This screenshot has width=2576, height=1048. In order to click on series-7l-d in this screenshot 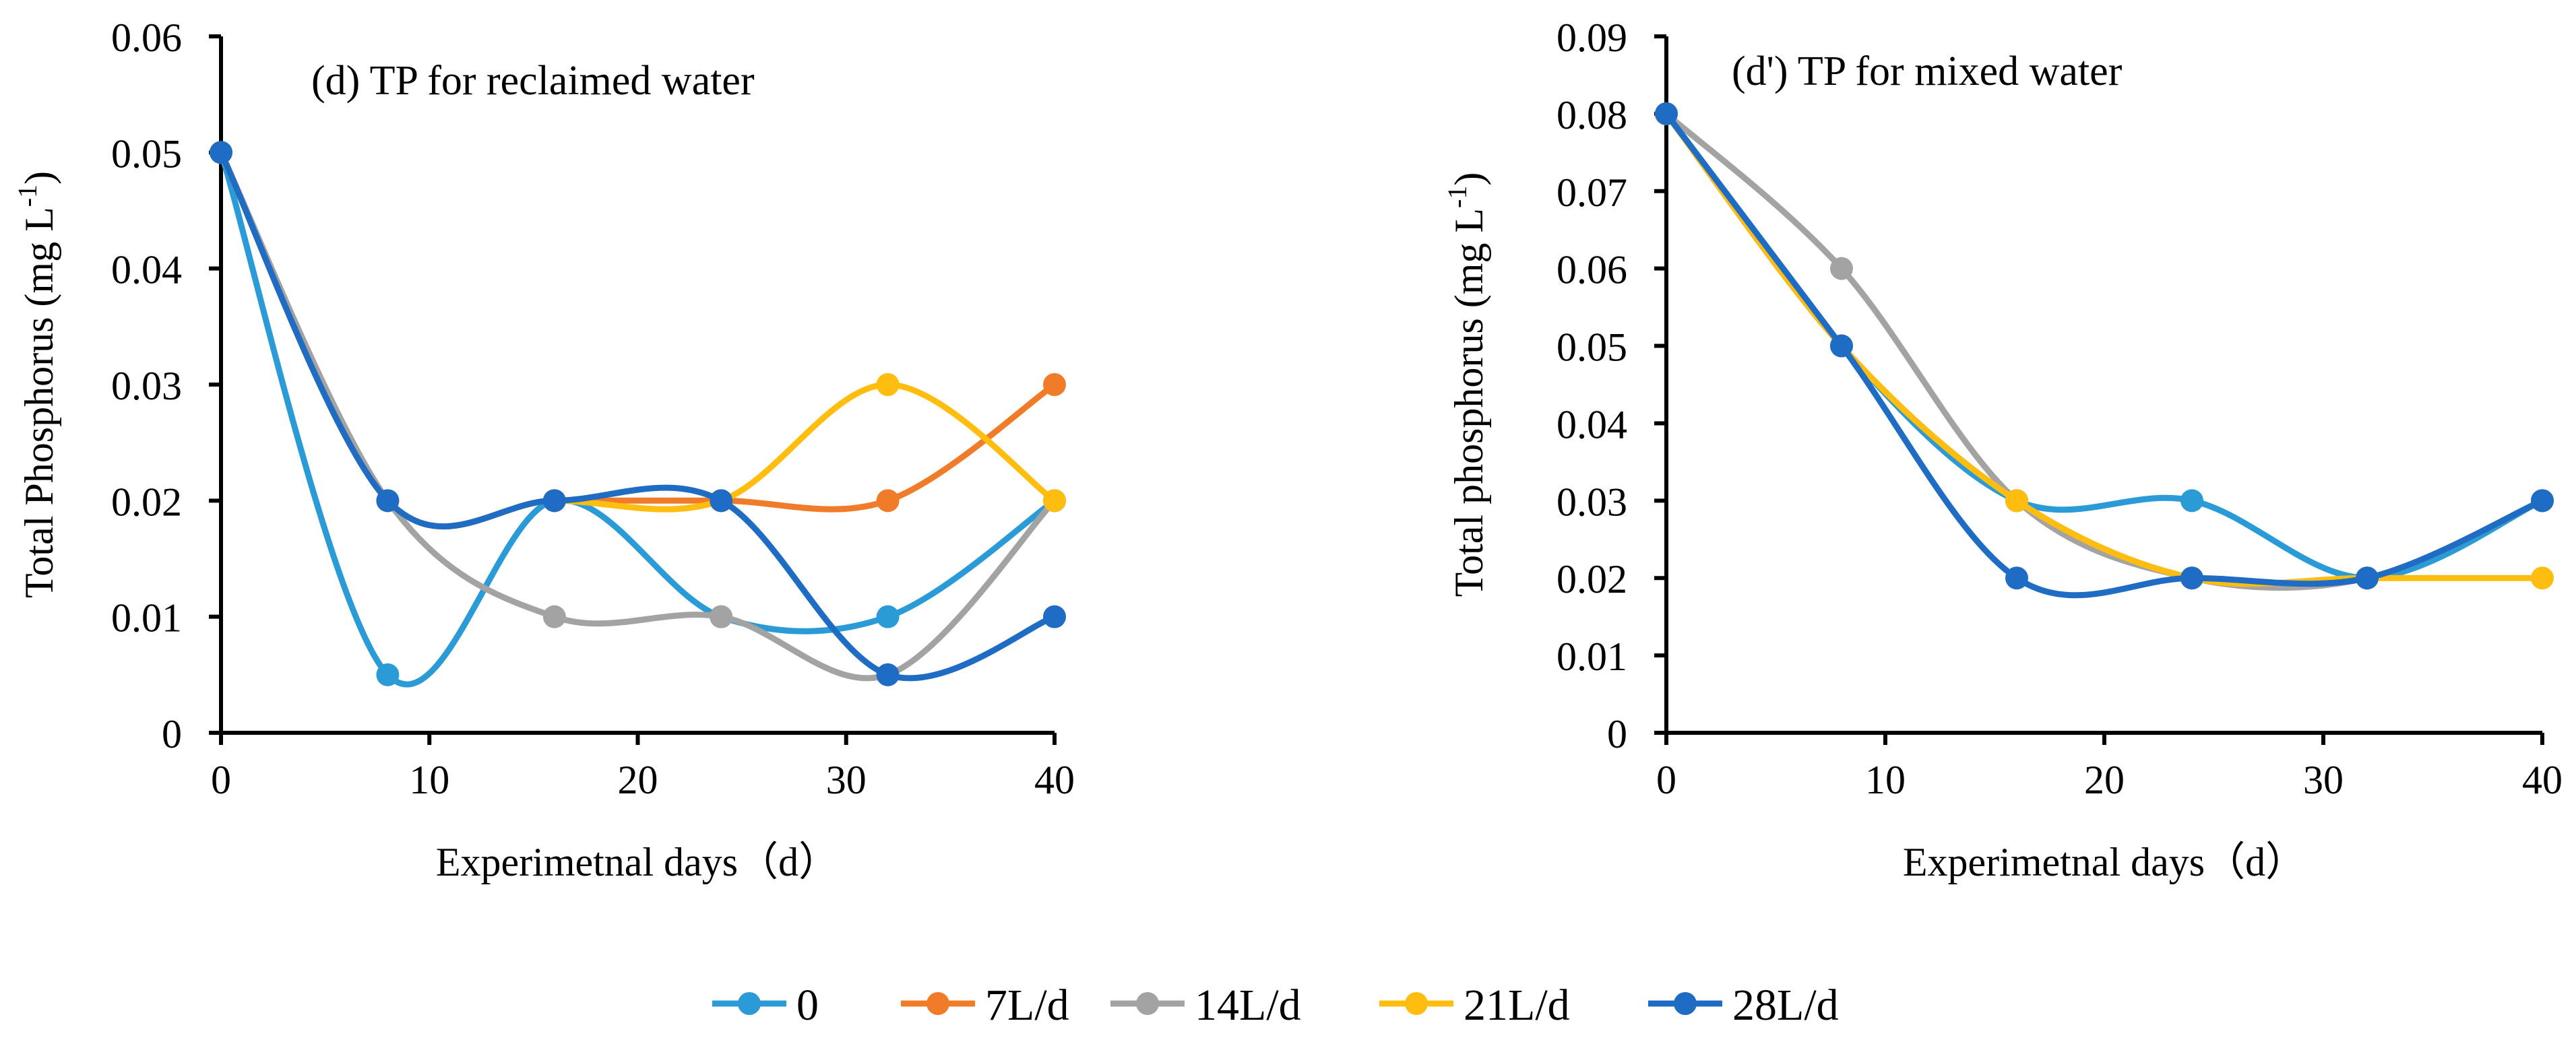, I will do `click(638, 335)`.